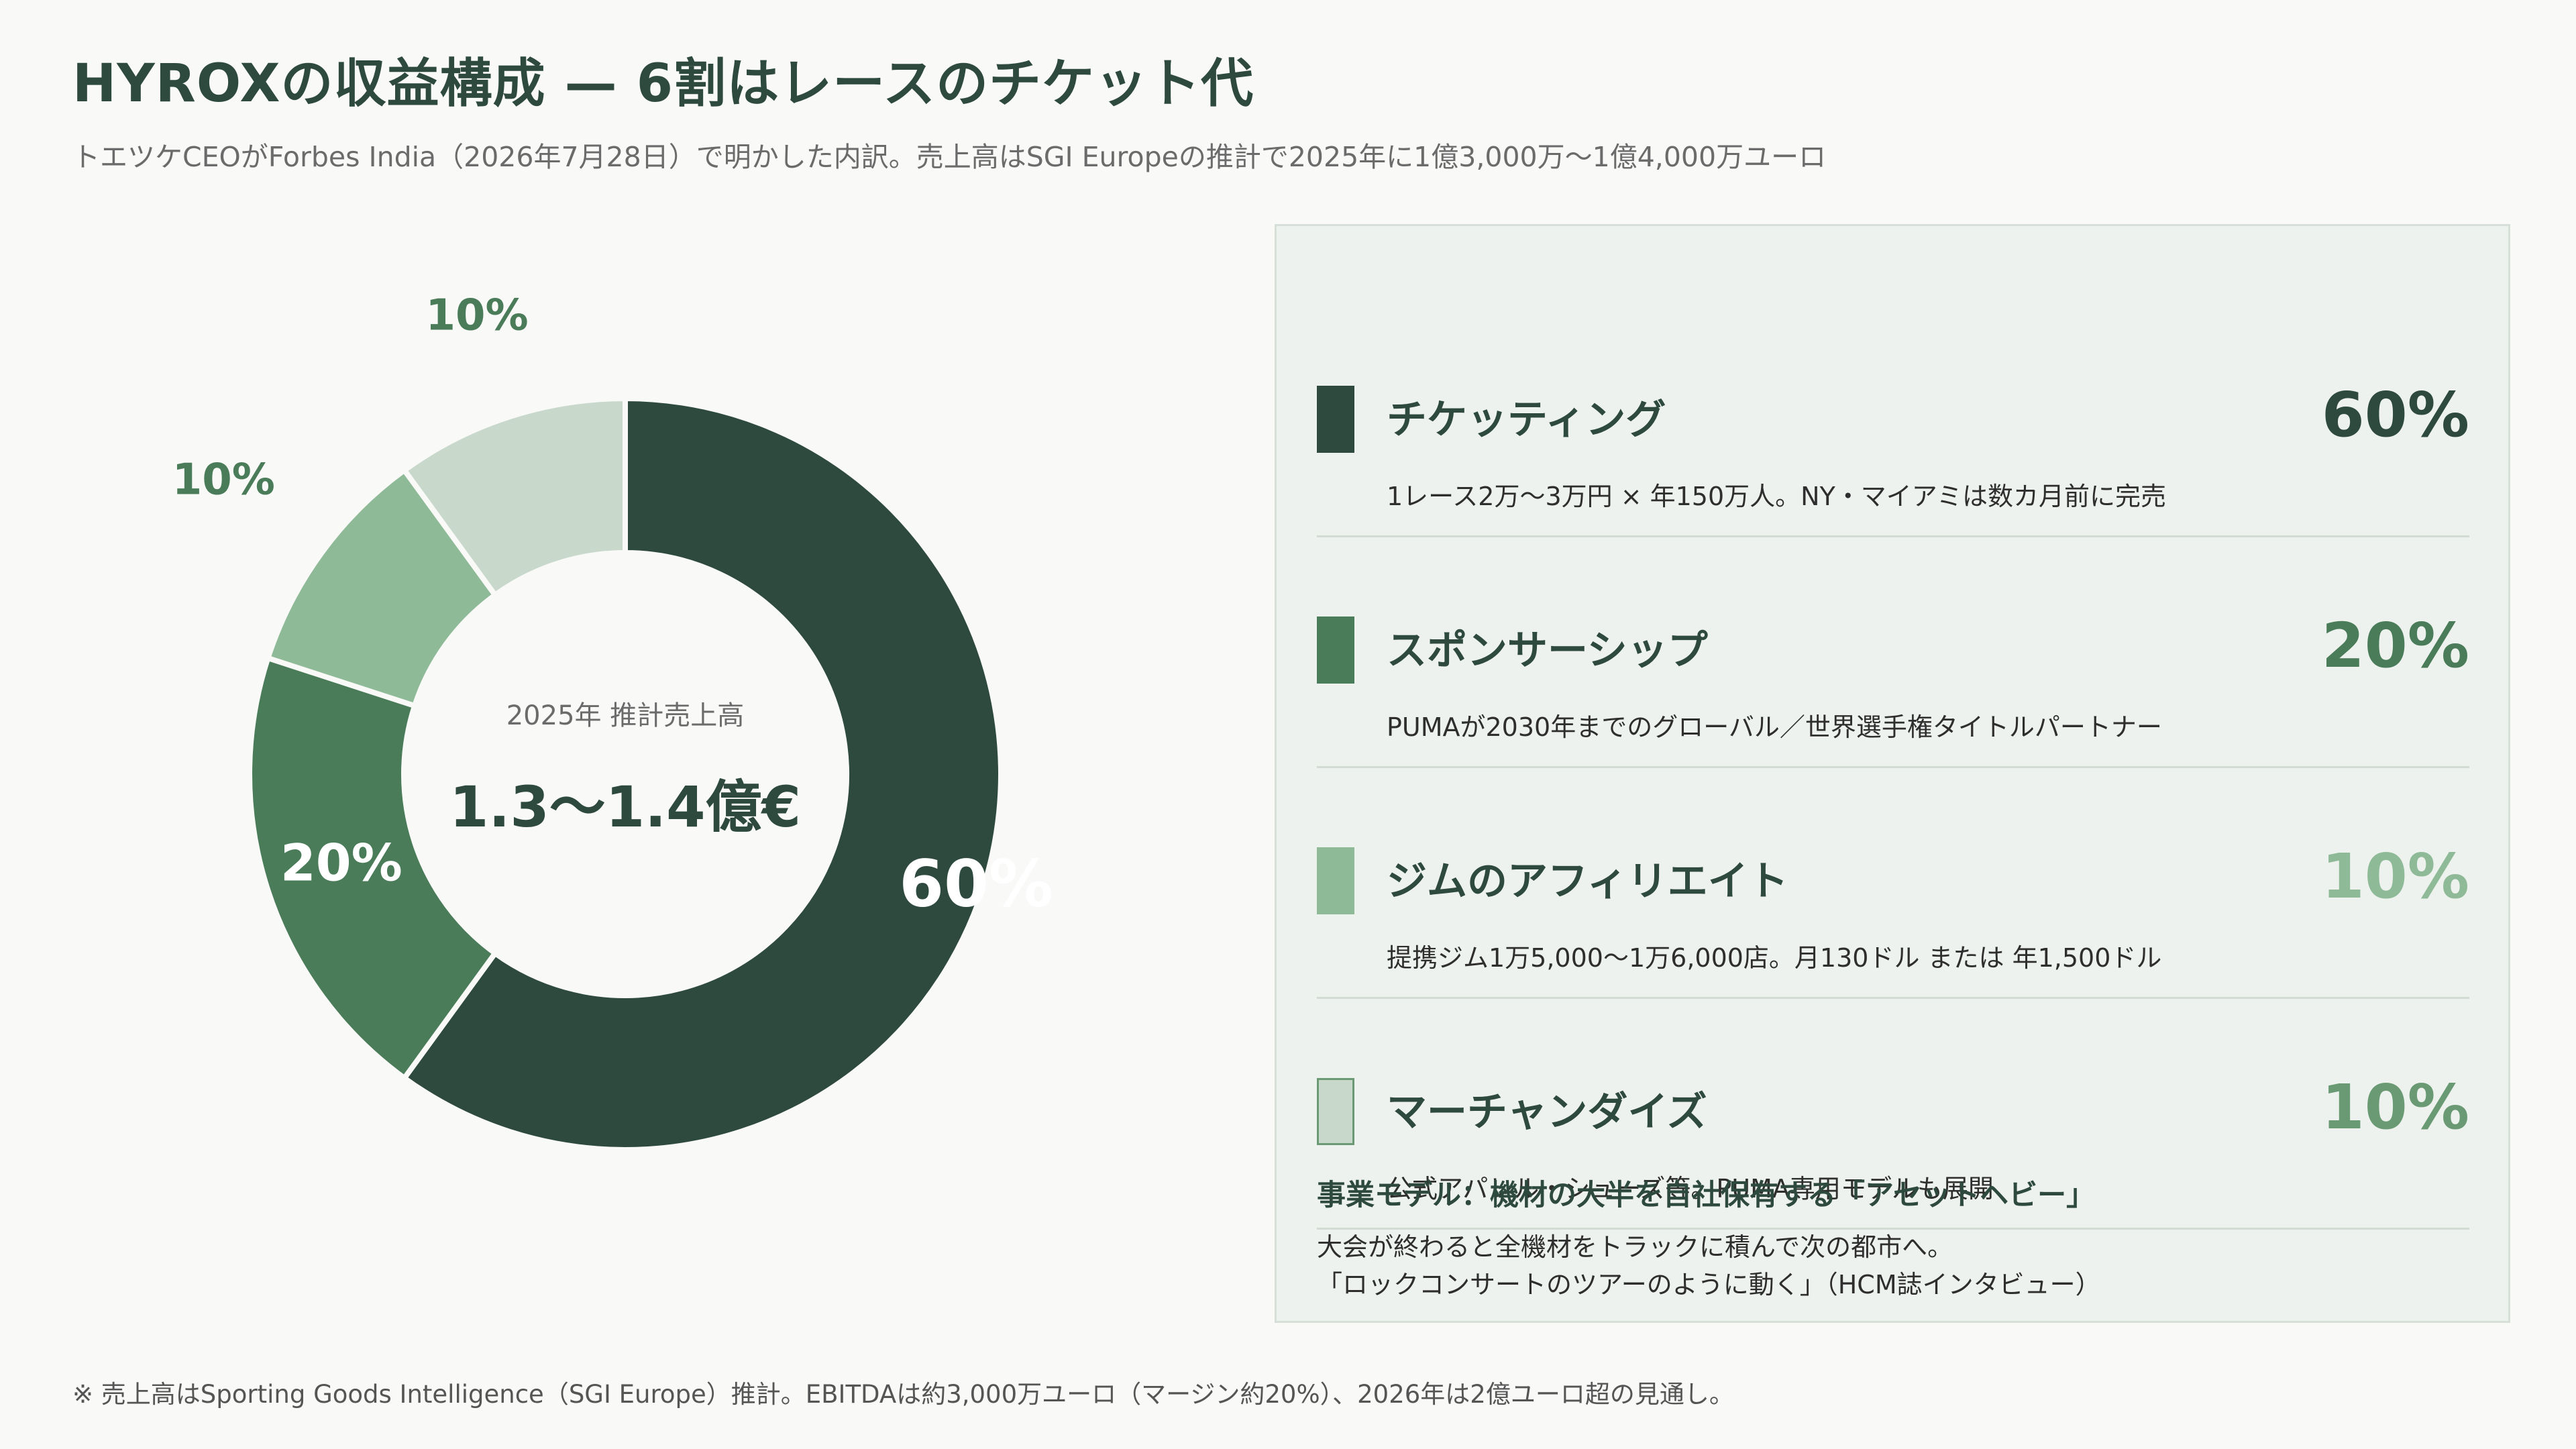  Describe the element at coordinates (1774, 958) in the screenshot. I see `category-description: 提携ジム1万5,000〜1万6,000店。月130ドル または 年1,500ドル` at that location.